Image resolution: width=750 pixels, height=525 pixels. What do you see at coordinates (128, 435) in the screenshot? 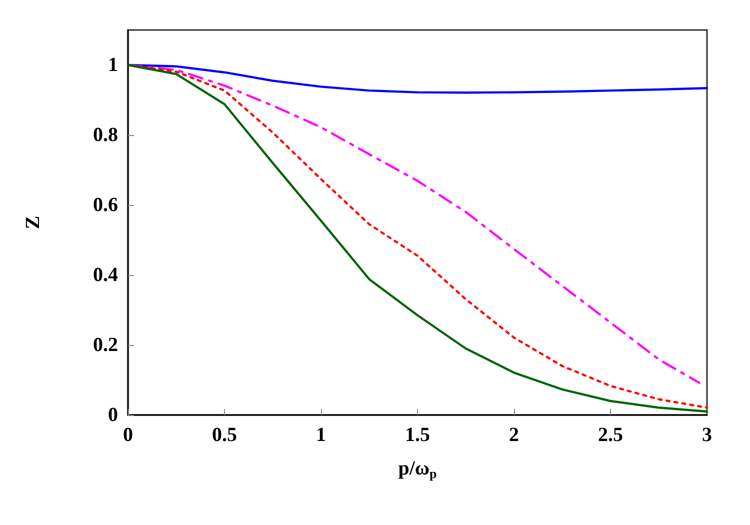
I see `x-tick-label: 0` at bounding box center [128, 435].